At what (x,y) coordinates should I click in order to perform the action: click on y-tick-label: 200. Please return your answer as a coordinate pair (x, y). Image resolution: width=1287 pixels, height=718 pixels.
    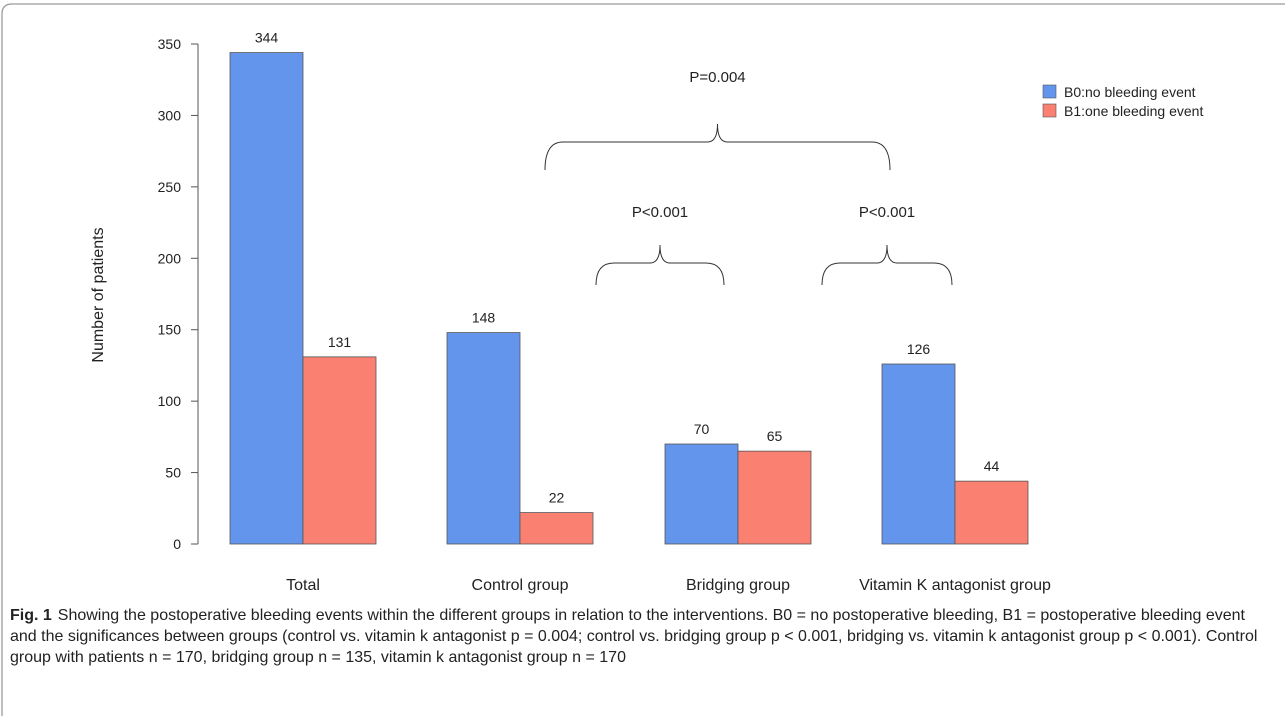
    Looking at the image, I should click on (170, 258).